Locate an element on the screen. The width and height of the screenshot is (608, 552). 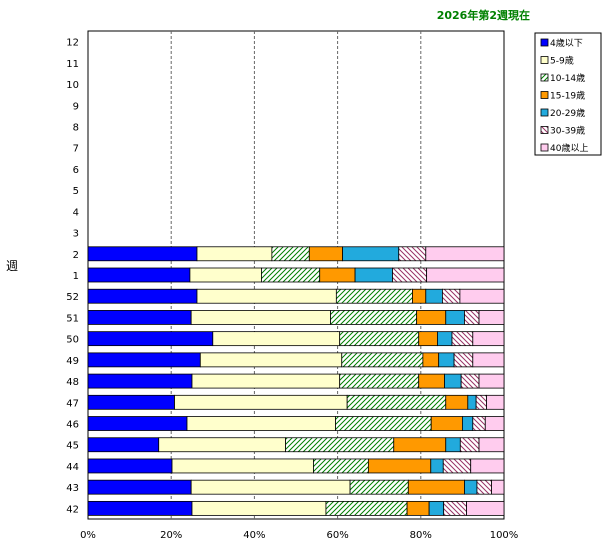
legend-label: 30-39歳 is located at coordinates (567, 131).